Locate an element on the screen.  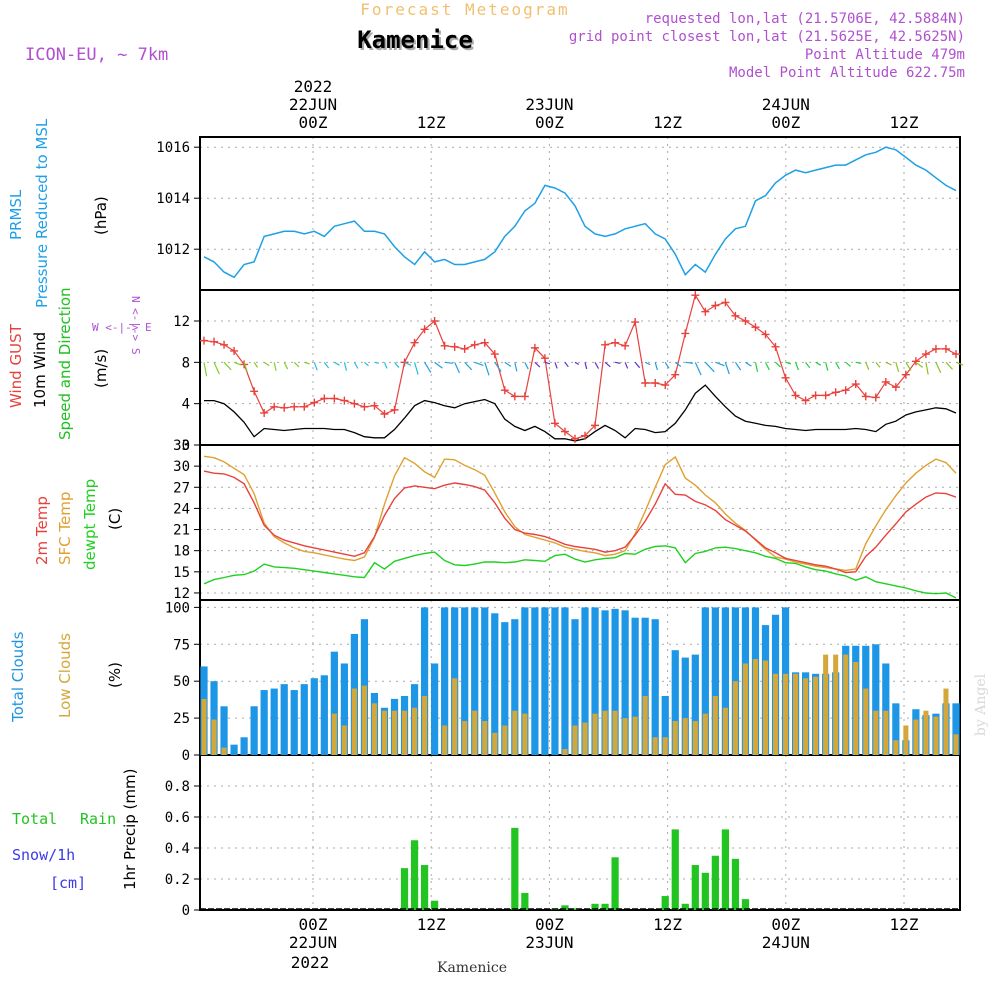
bottom-time-label: 00Z is located at coordinates (313, 924).